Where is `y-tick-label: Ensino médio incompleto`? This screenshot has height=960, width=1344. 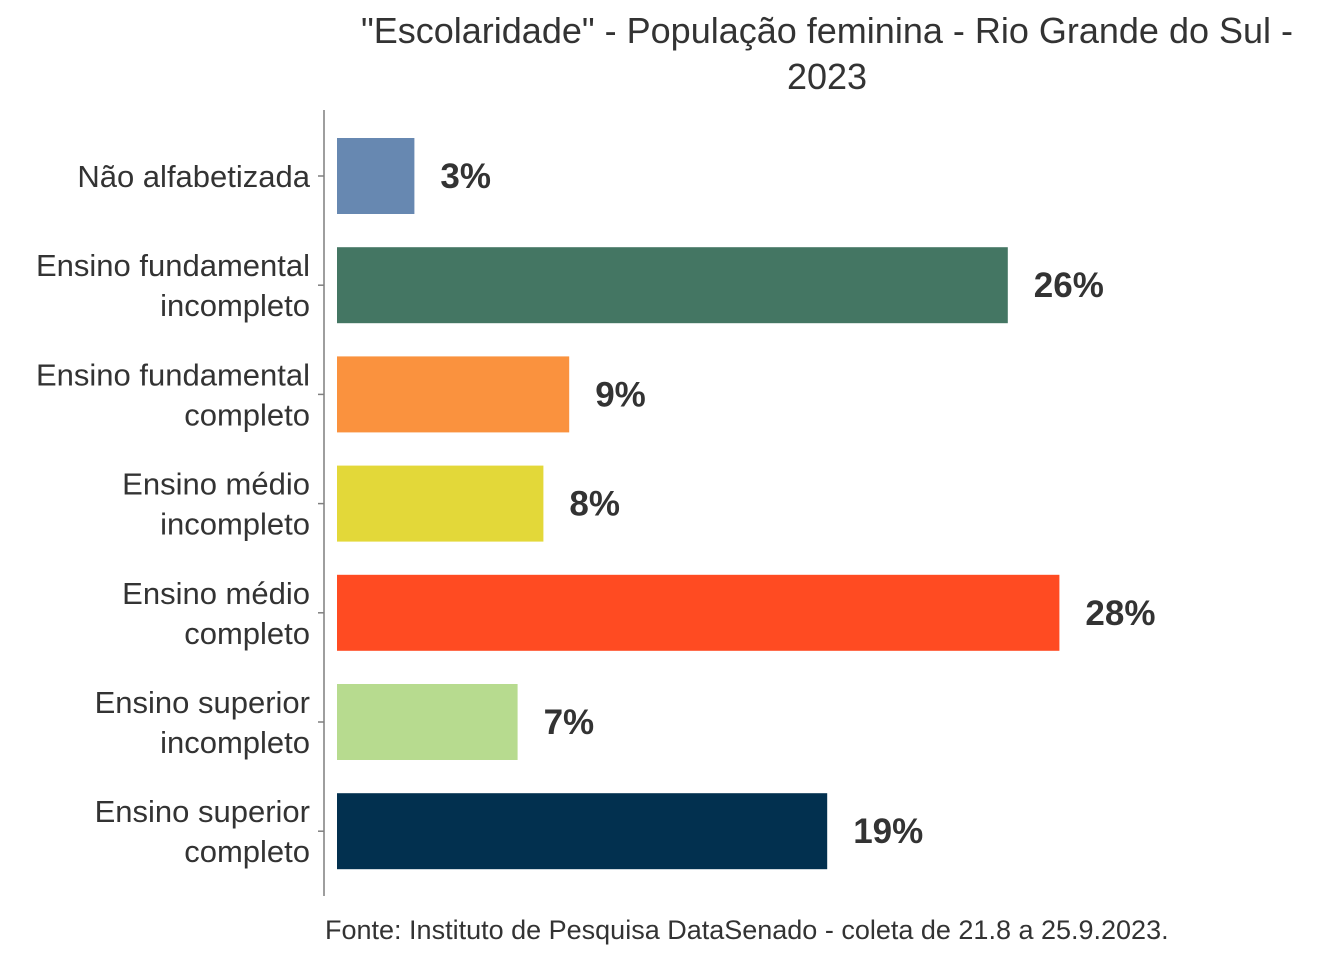
y-tick-label: Ensino médio incompleto is located at coordinates (216, 504).